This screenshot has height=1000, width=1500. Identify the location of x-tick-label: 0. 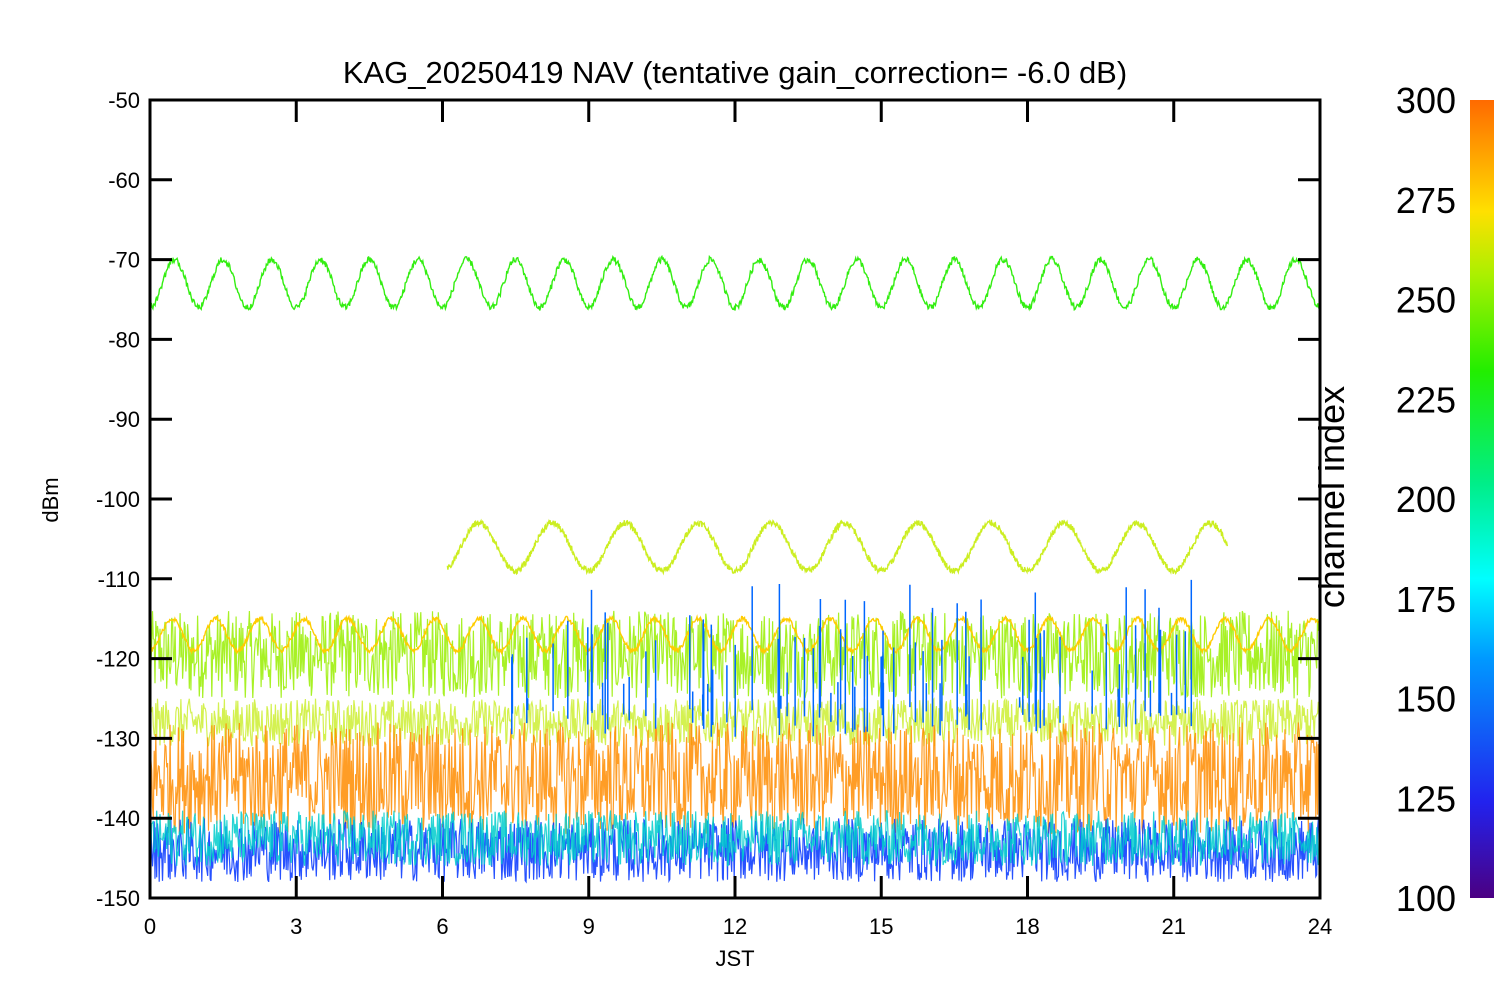
(150, 926).